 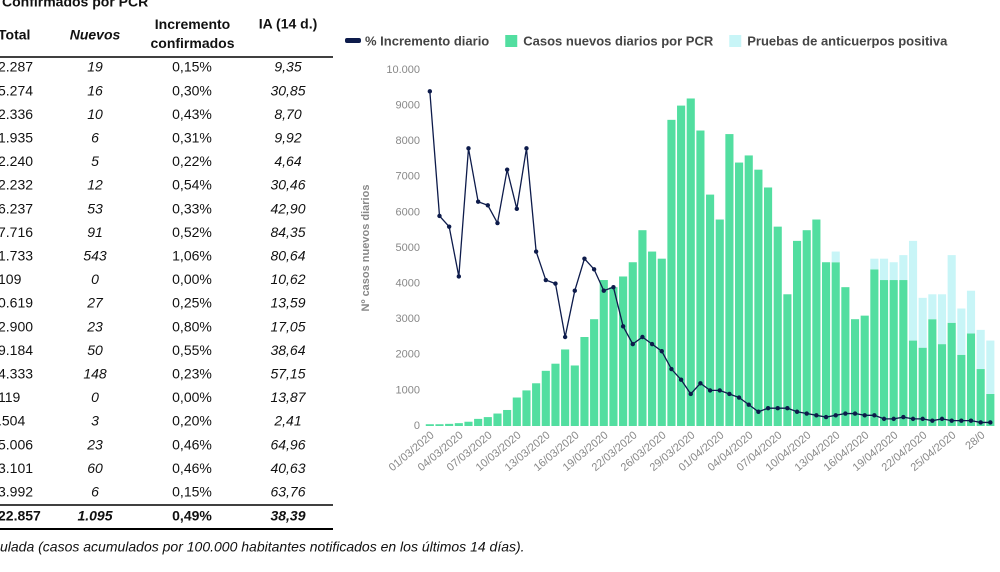 What do you see at coordinates (75, 5) in the screenshot?
I see `table-title: Confirmados por PCR` at bounding box center [75, 5].